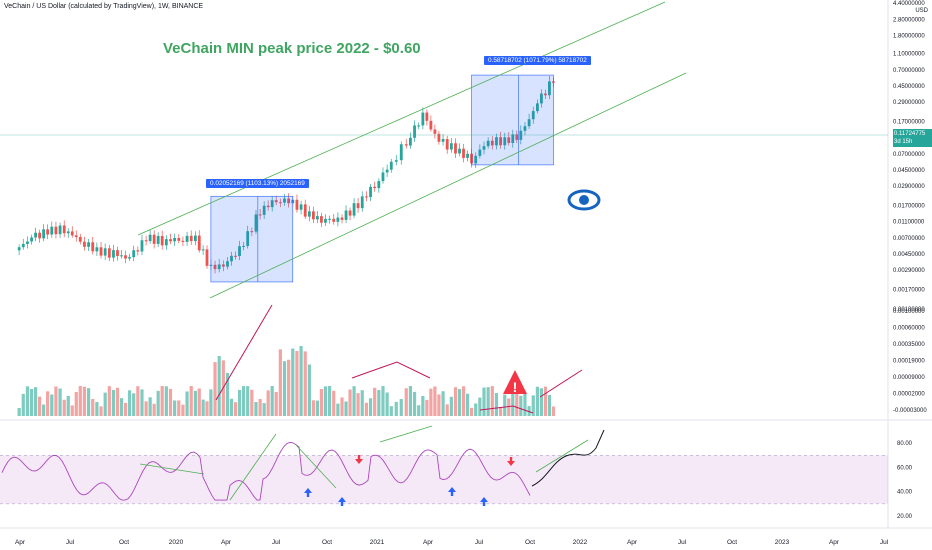 This screenshot has height=550, width=932. Describe the element at coordinates (909, 171) in the screenshot. I see `price-tick-label: 0.04500000` at that location.